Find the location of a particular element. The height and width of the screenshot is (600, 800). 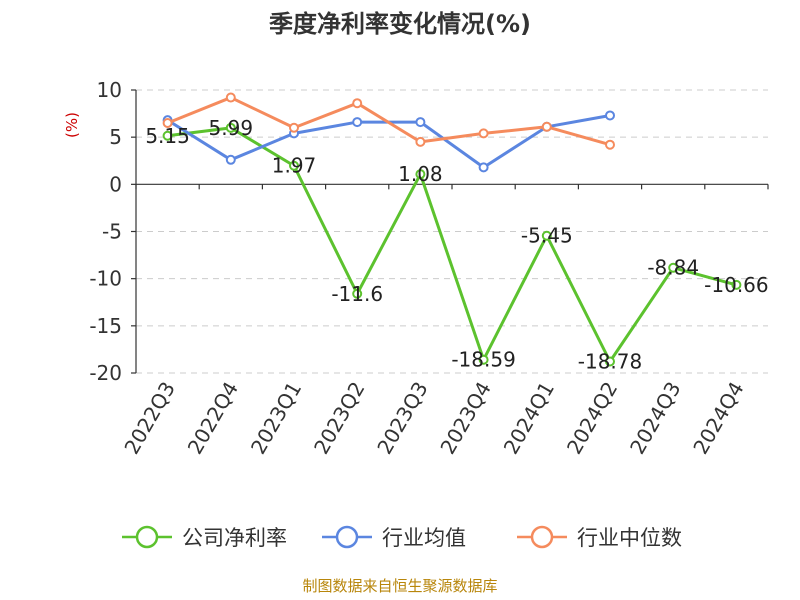

source-note: 制图数据来自恒生聚源数据库 is located at coordinates (399, 586).